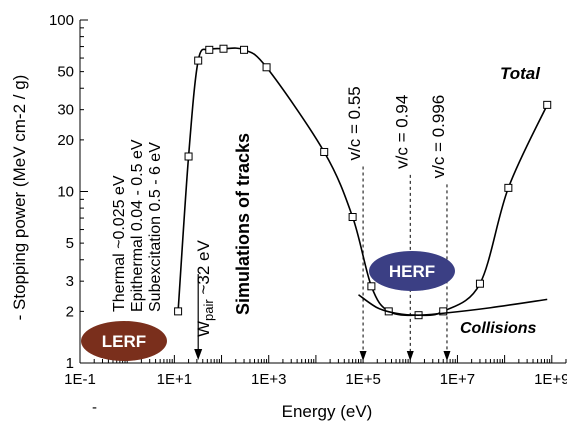 This screenshot has height=424, width=567. Describe the element at coordinates (65, 110) in the screenshot. I see `y-tick-label: 30` at that location.